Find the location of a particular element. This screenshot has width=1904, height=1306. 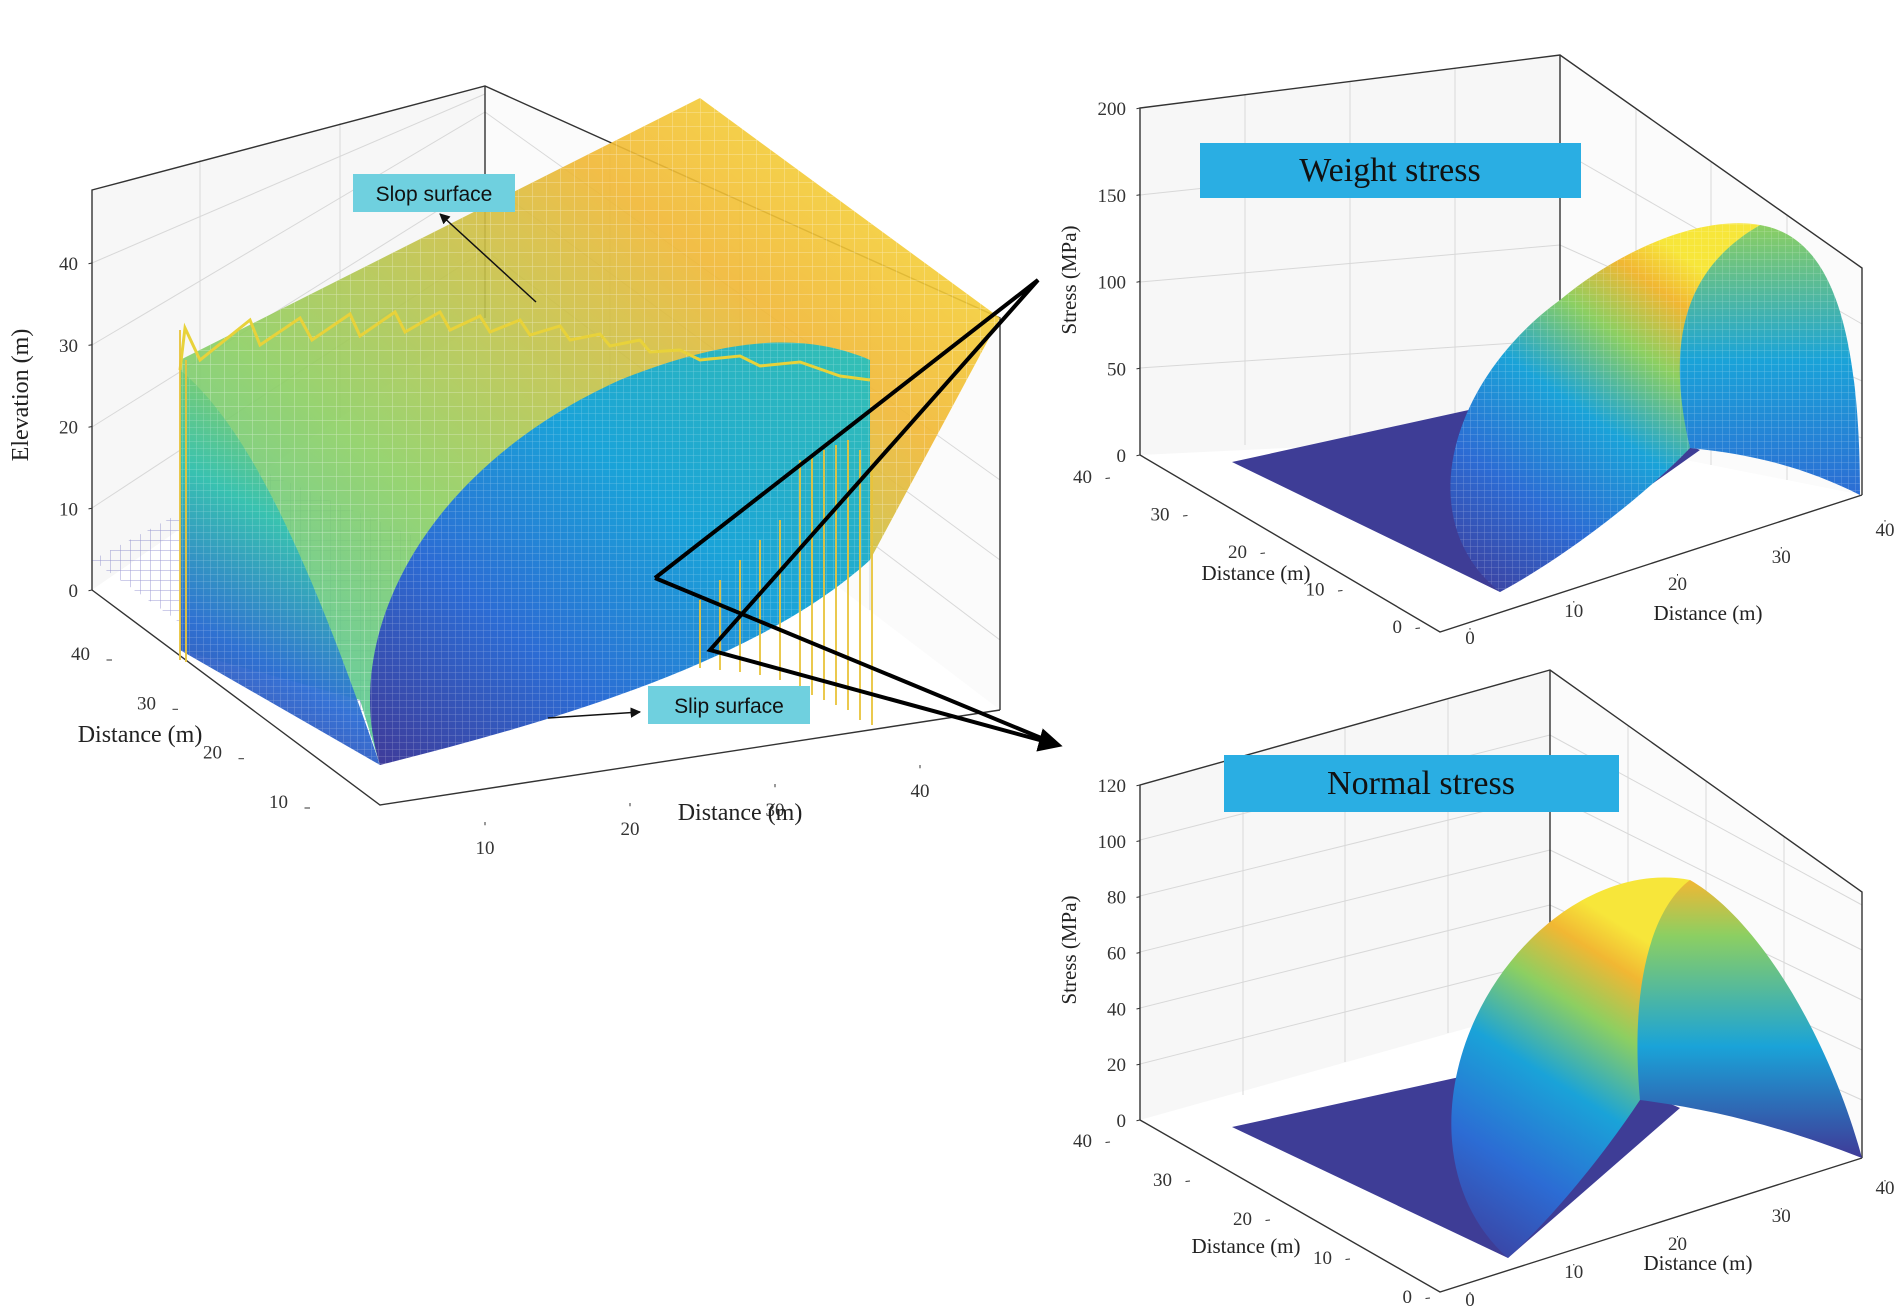

slip-surface-annotation: Slip surface is located at coordinates (678, 705).